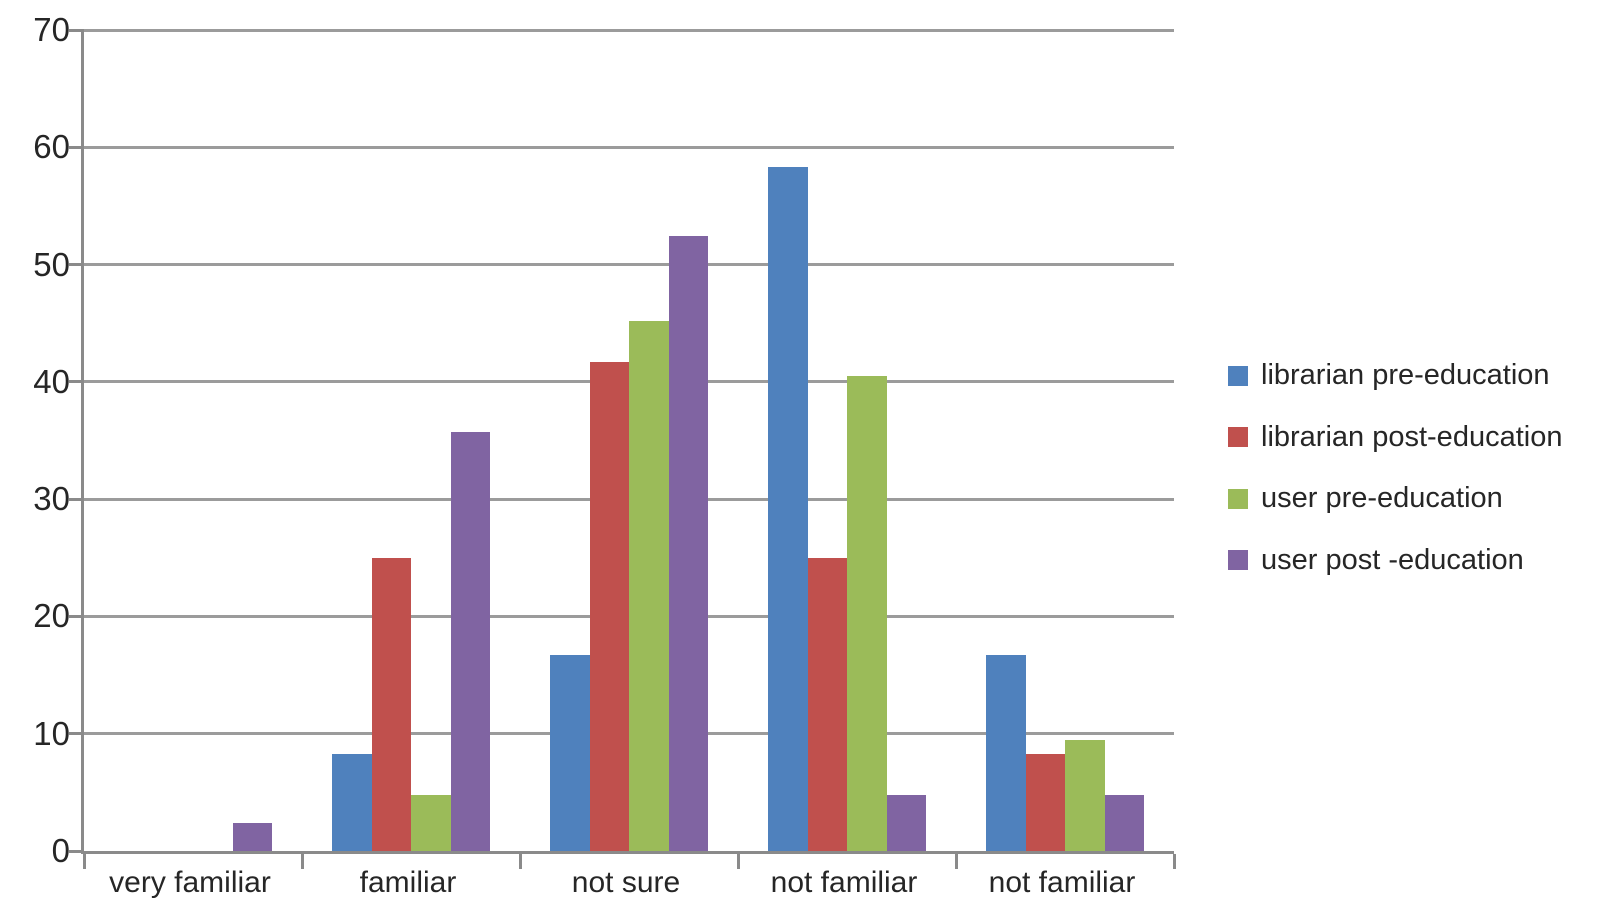 Image resolution: width=1608 pixels, height=922 pixels. I want to click on y-tick-label: 20, so click(51, 616).